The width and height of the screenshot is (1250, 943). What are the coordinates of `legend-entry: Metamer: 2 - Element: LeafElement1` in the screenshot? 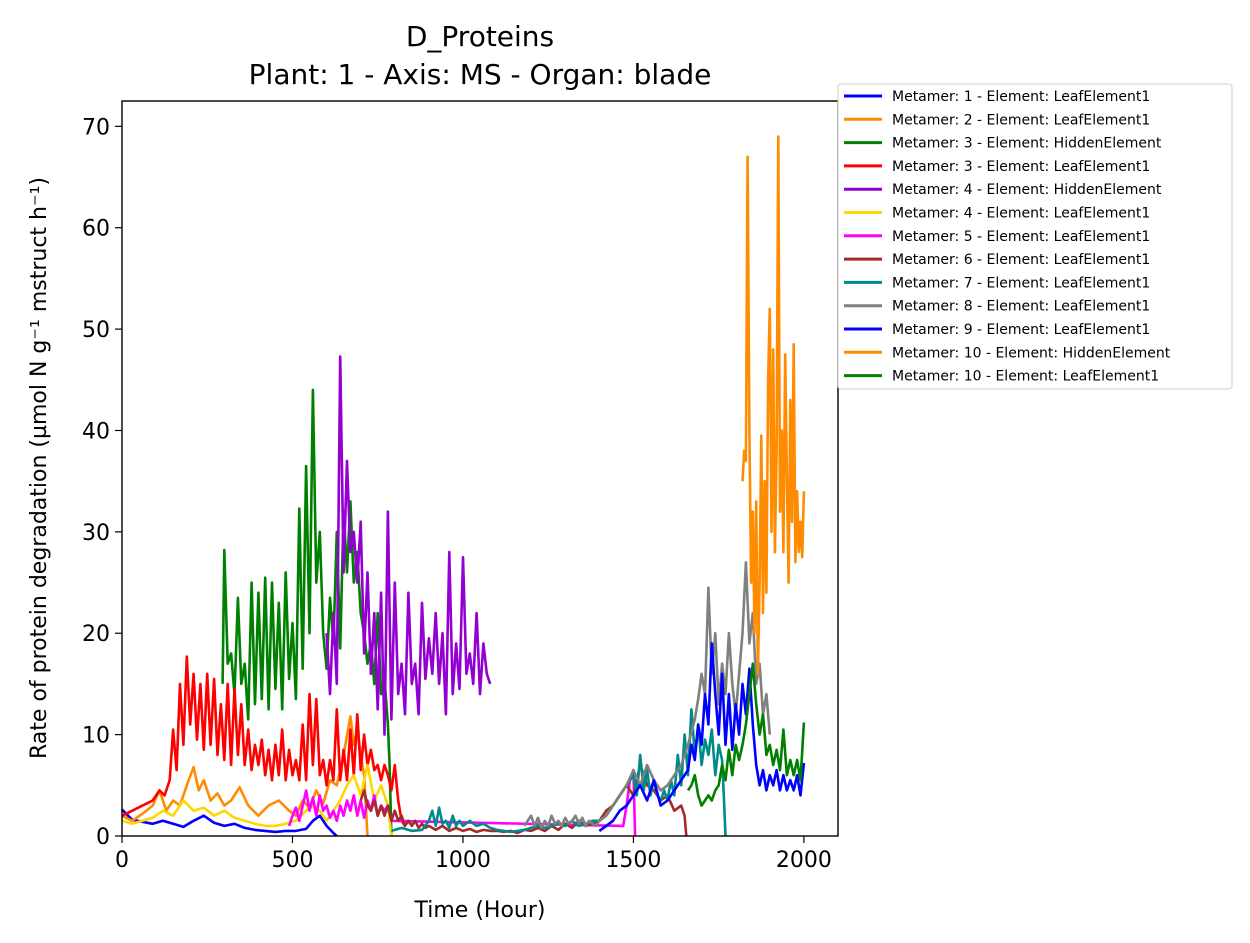 It's located at (1021, 120).